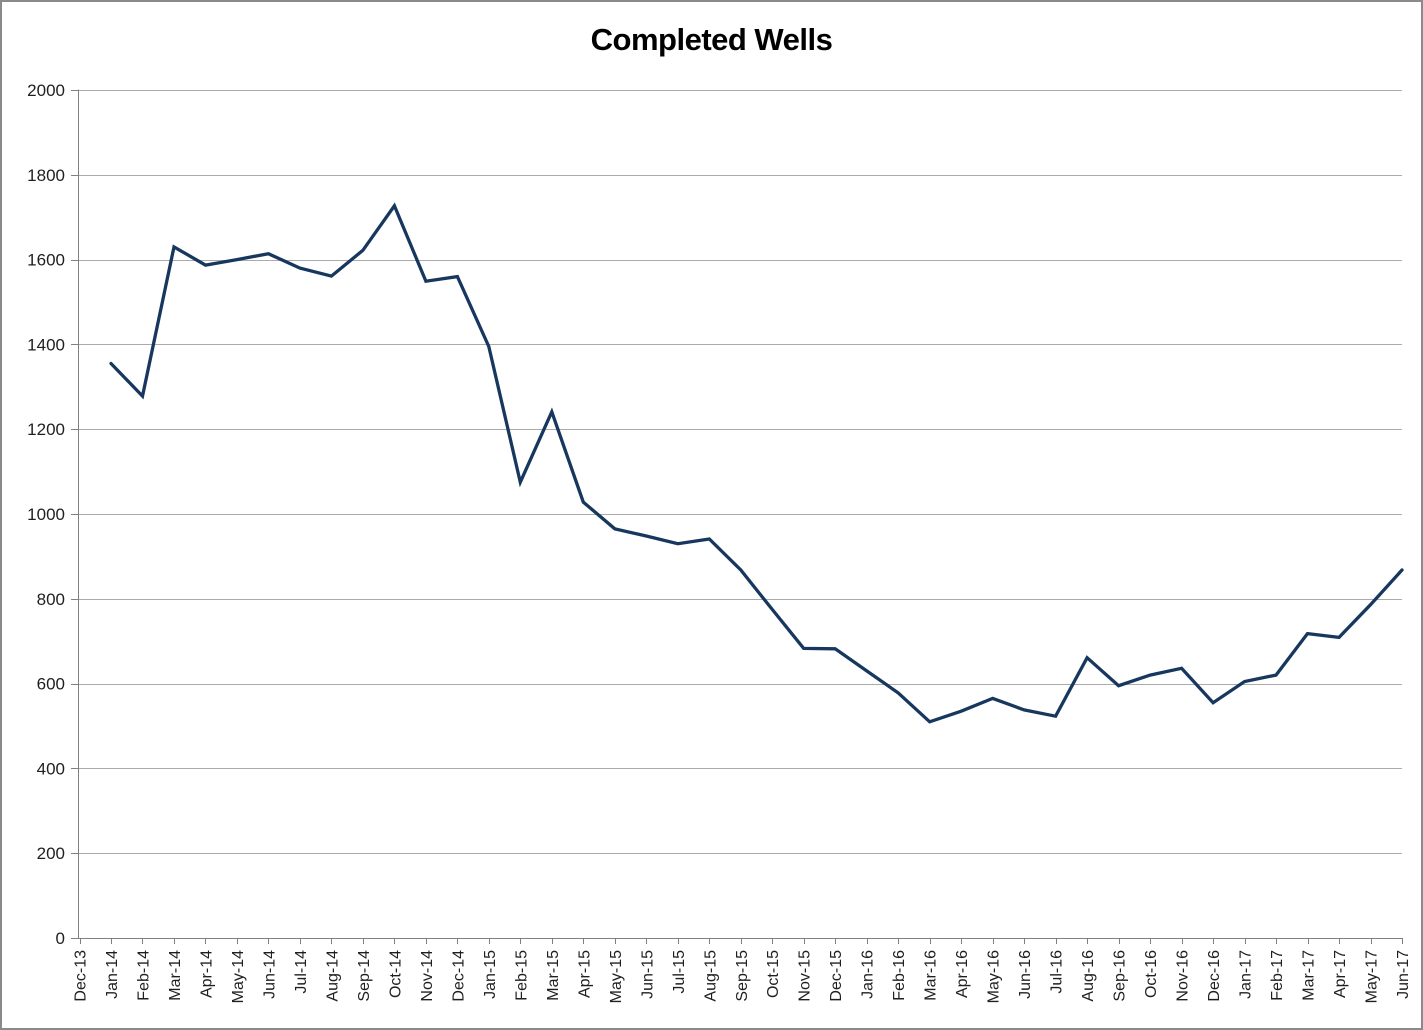 This screenshot has width=1423, height=1030. I want to click on x-tick-label: Oct-15, so click(773, 974).